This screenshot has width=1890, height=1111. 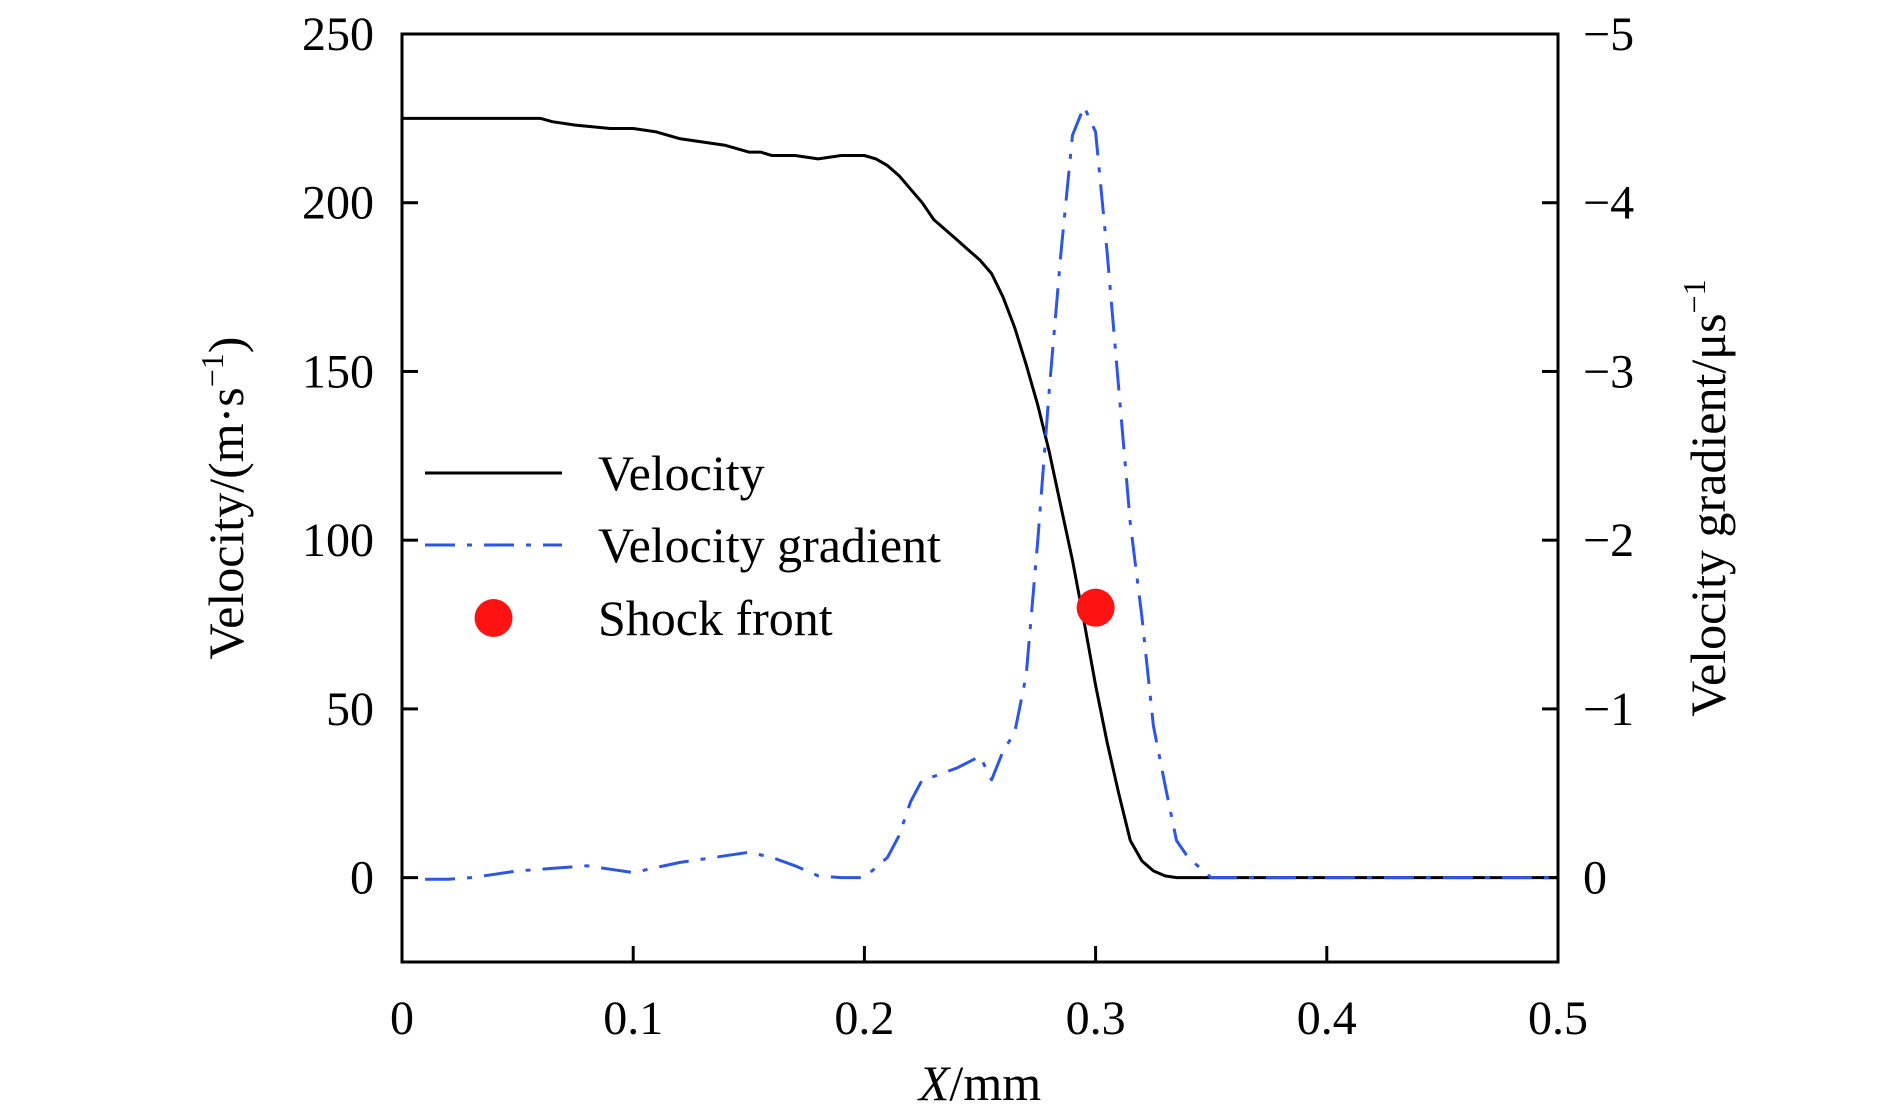 I want to click on y-tick-label: 50, so click(x=350, y=709).